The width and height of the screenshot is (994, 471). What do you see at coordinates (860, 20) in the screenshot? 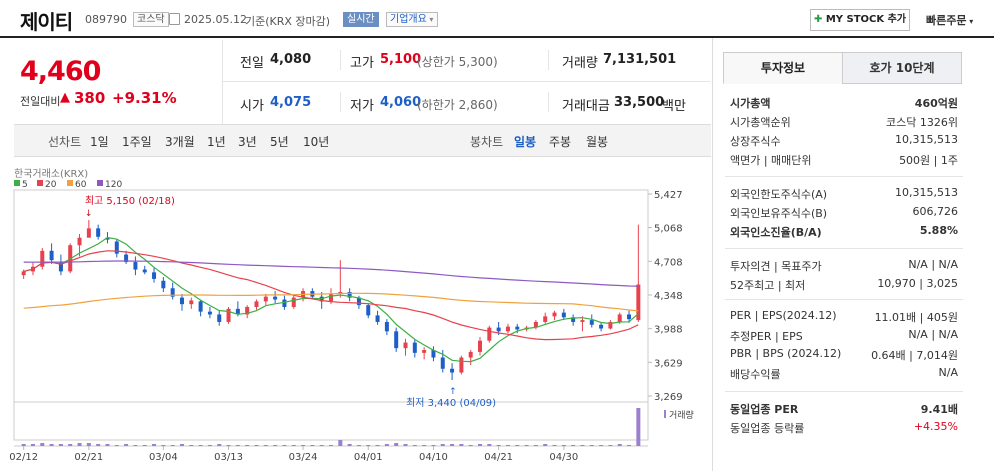
I see `mystock-add-button: ✚ MY STOCK 추가` at bounding box center [860, 20].